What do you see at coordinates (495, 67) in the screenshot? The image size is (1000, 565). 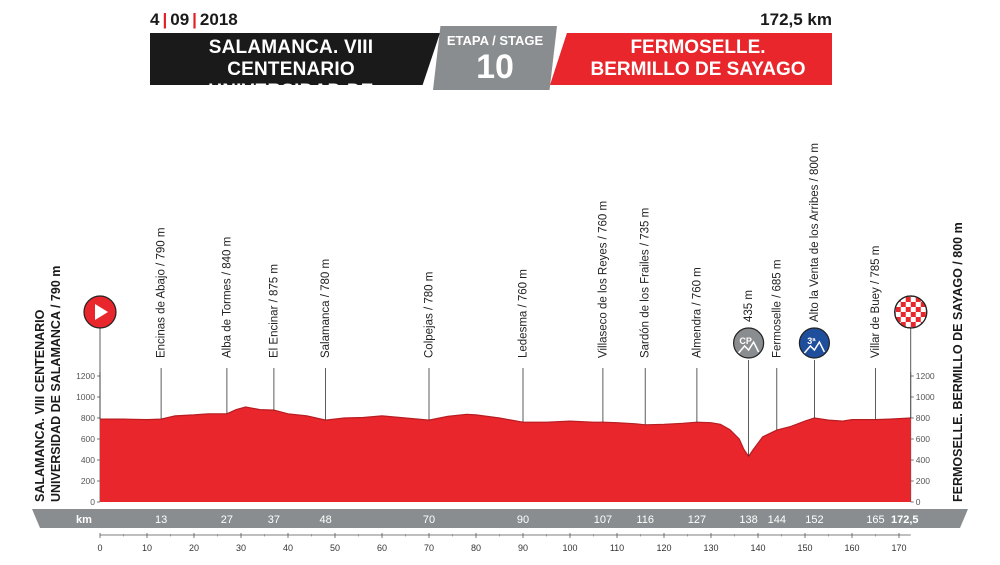 I see `stage-number: 10` at bounding box center [495, 67].